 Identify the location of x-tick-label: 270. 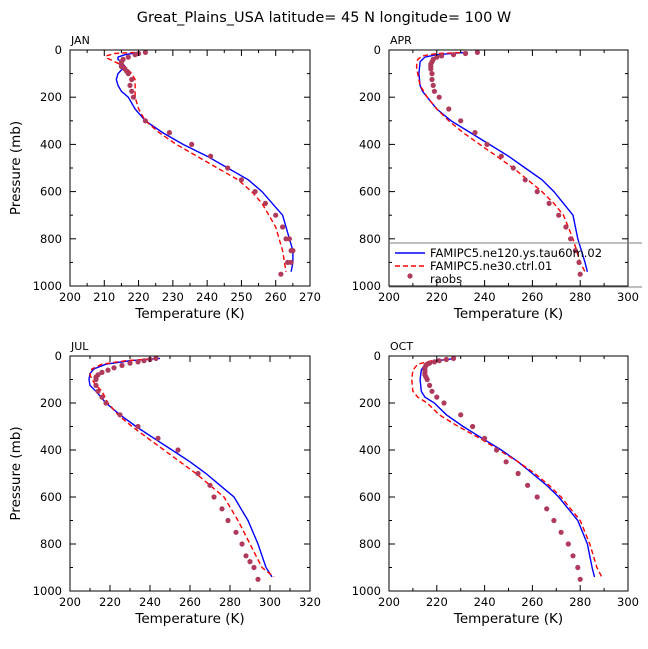
(310, 297).